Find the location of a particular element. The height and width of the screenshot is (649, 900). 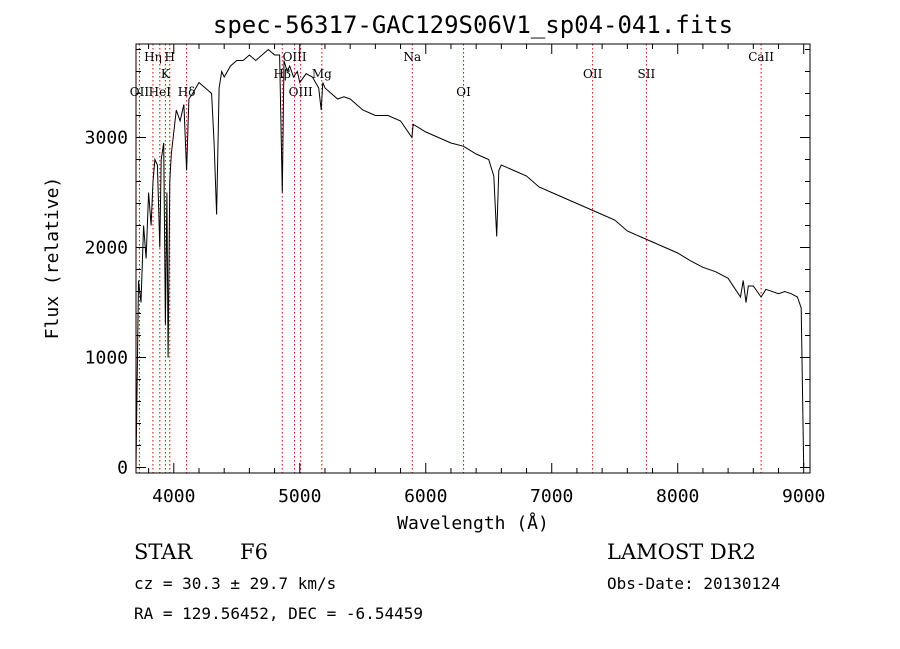

x-tick-label: 9000 is located at coordinates (803, 496).